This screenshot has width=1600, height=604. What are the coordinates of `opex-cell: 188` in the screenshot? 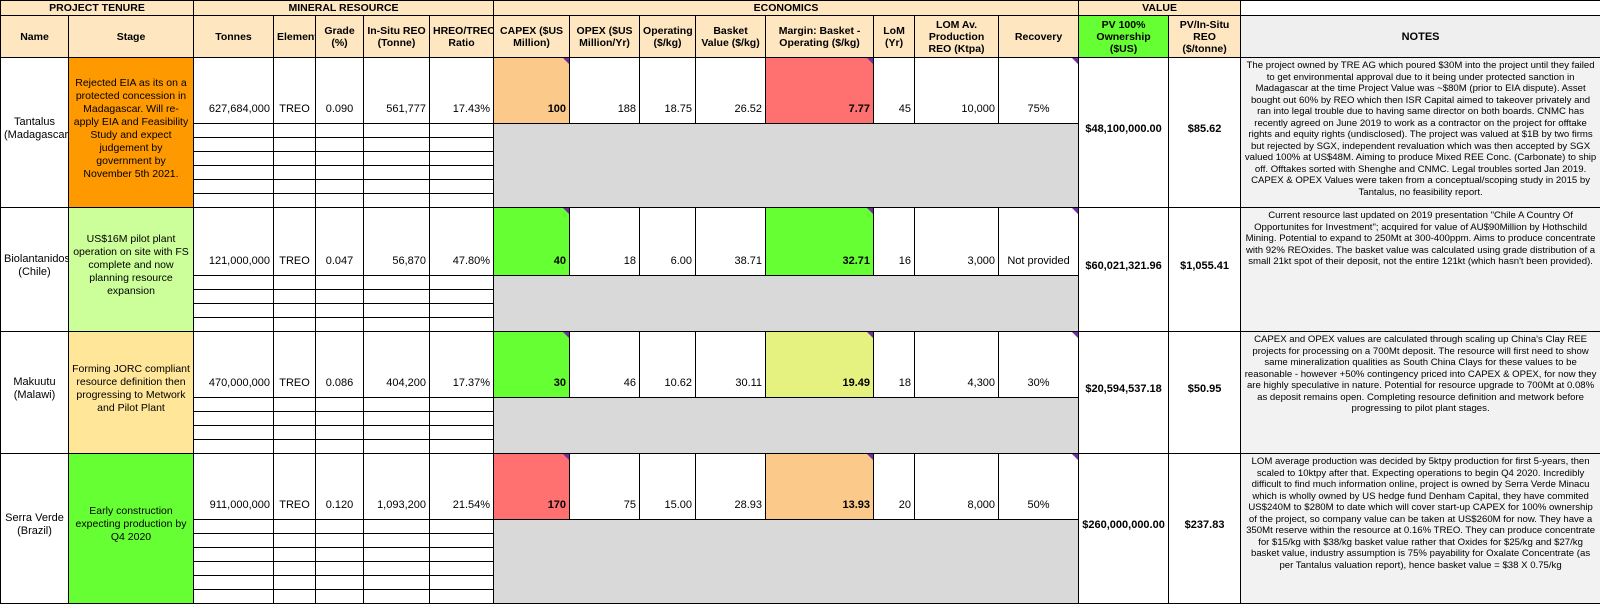 It's located at (605, 91).